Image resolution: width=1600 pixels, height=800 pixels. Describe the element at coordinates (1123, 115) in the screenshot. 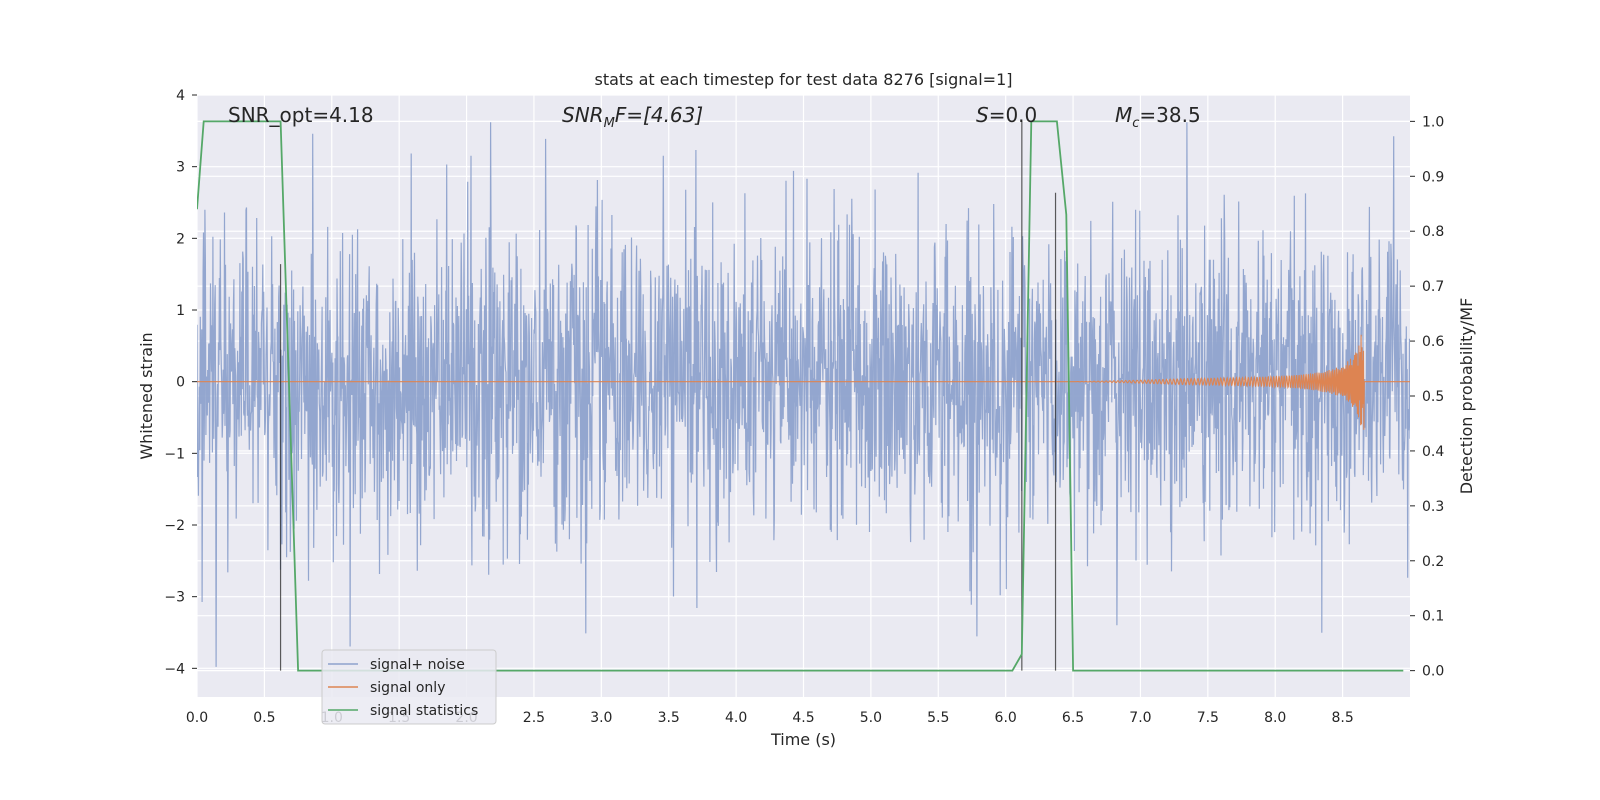

I see `mc-symbol: M` at that location.